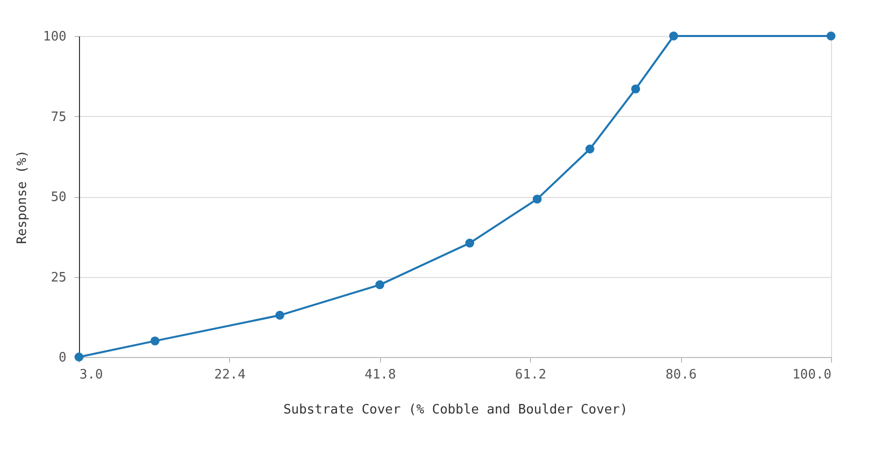  What do you see at coordinates (22, 197) in the screenshot?
I see `y-axis-title: Response (%)` at bounding box center [22, 197].